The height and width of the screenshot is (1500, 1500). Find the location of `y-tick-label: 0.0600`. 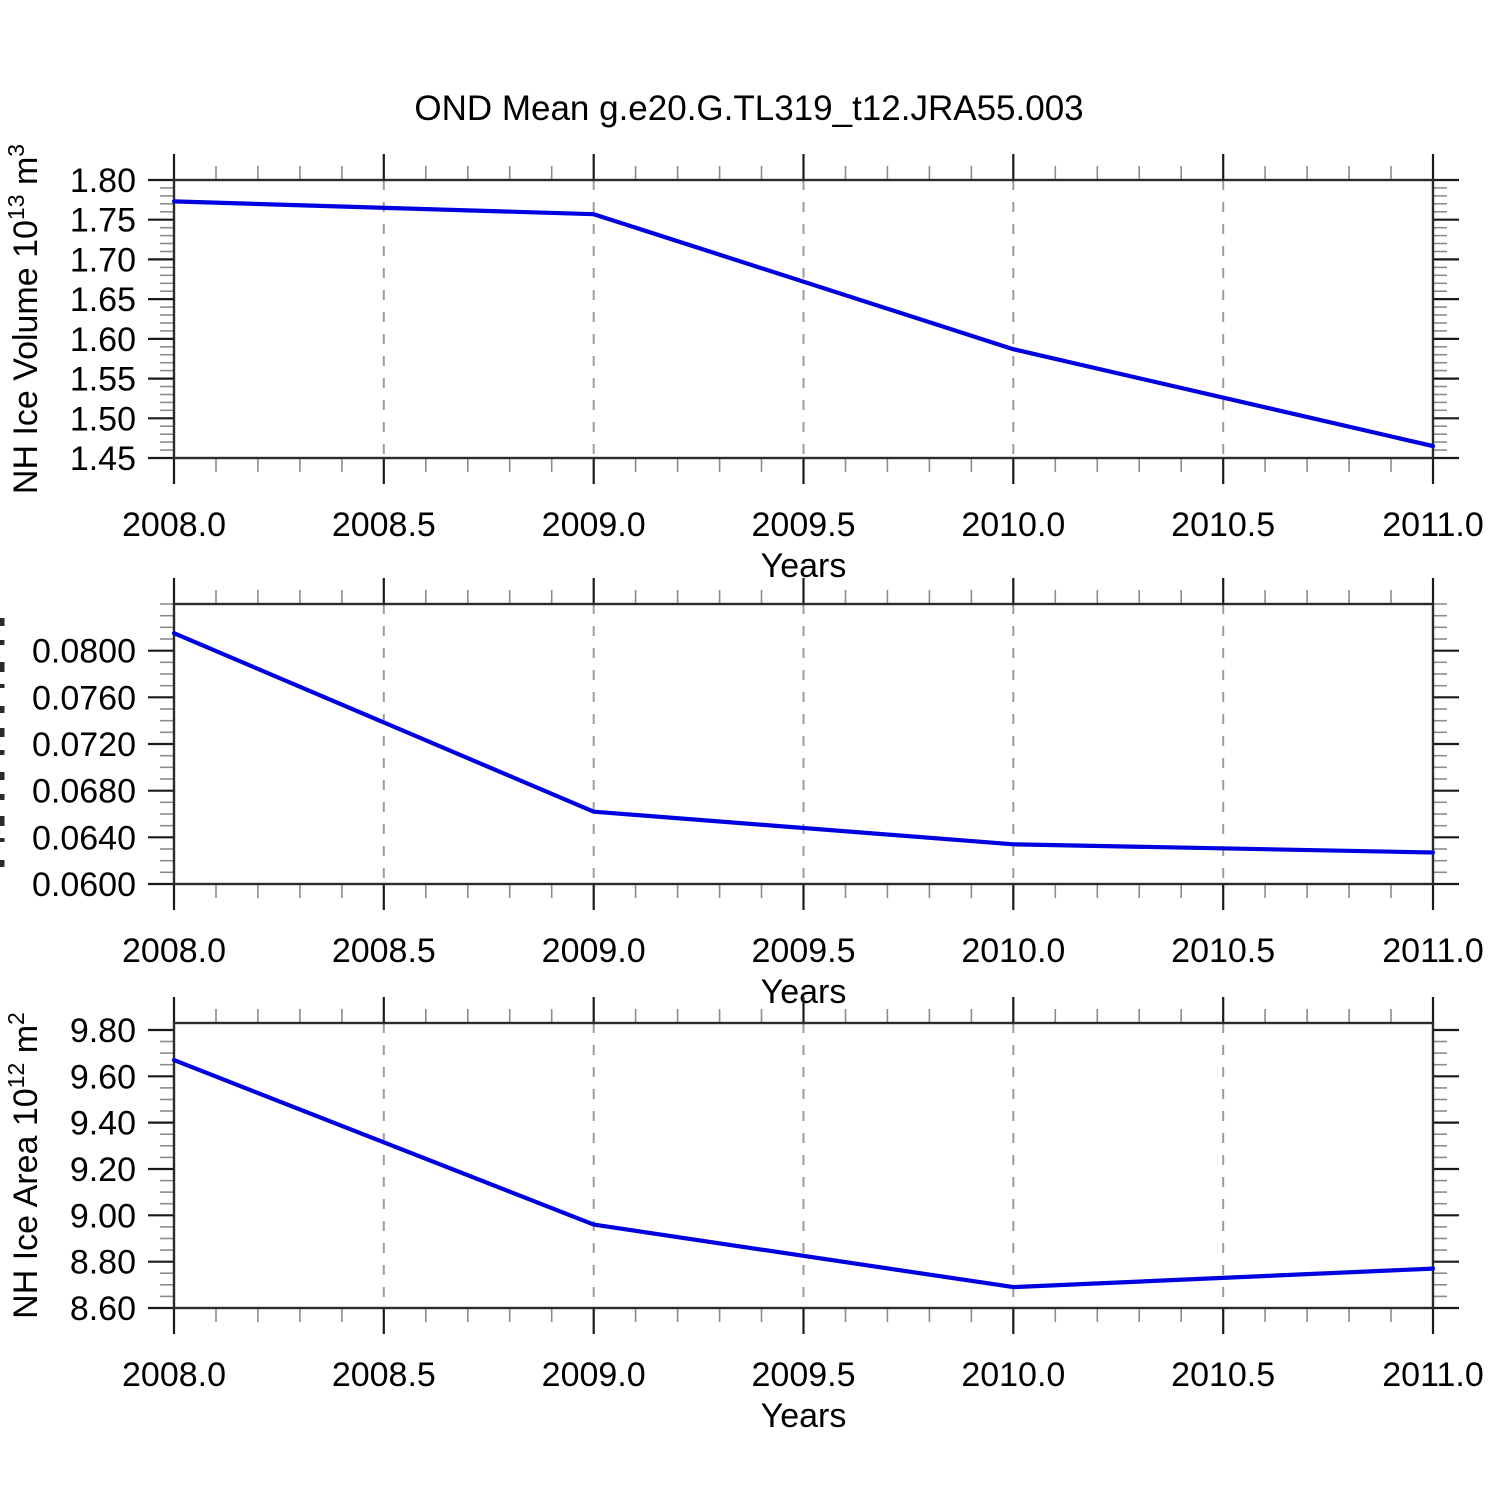

y-tick-label: 0.0600 is located at coordinates (84, 885).